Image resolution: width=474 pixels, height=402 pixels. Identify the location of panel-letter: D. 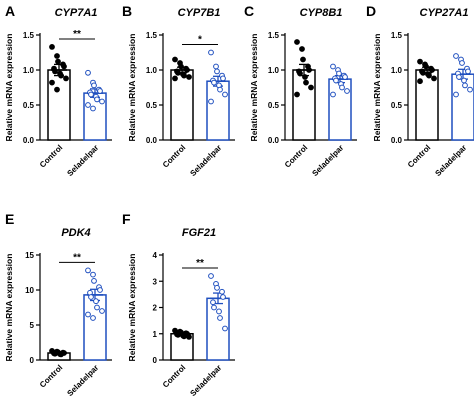
(371, 11).